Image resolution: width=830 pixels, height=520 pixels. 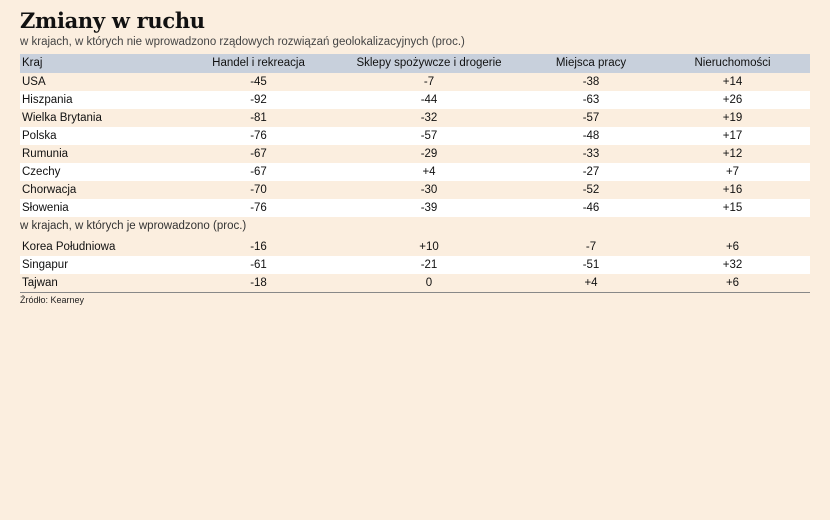 I want to click on country-cell: Hiszpania, so click(x=47, y=100).